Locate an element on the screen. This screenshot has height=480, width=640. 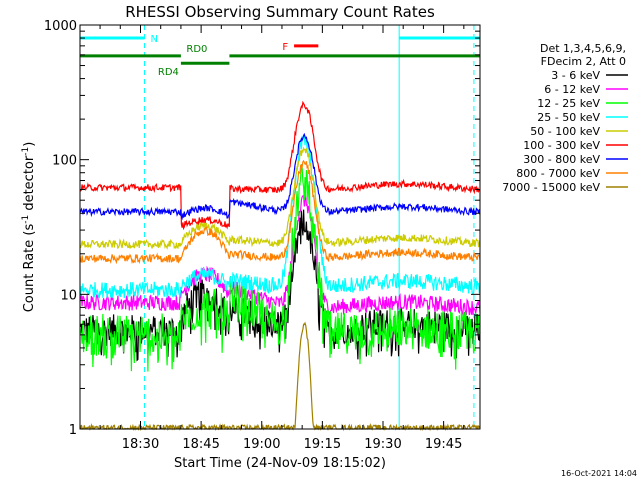
y-tick-label: 100 is located at coordinates (64, 161).